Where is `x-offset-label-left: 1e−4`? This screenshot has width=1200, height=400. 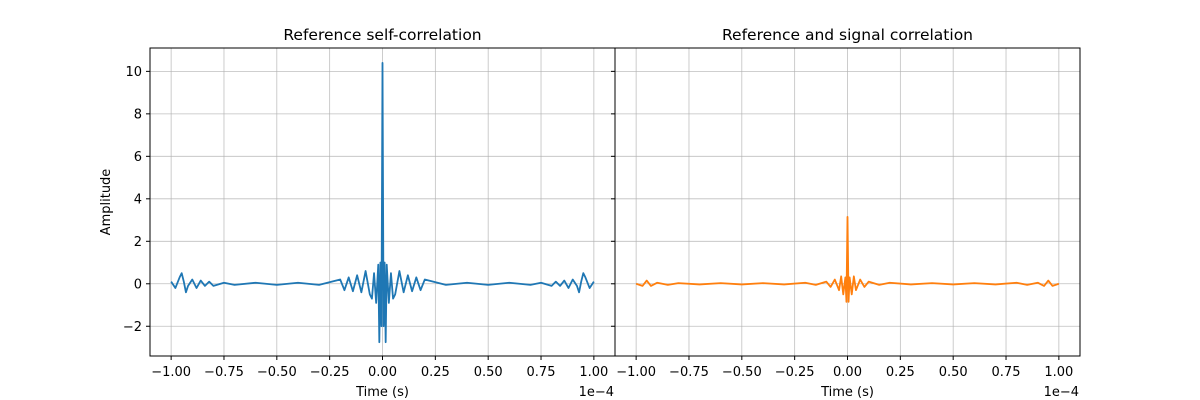
x-offset-label-left: 1e−4 is located at coordinates (596, 392).